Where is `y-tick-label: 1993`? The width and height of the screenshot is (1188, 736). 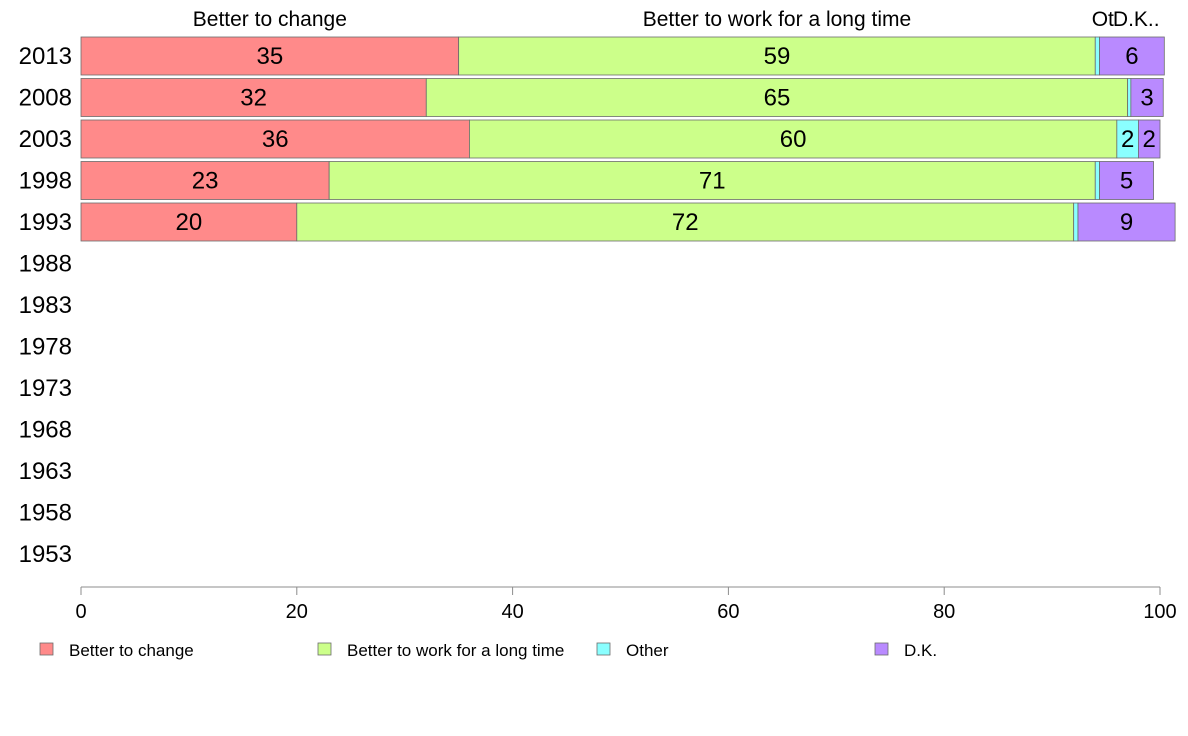
y-tick-label: 1993 is located at coordinates (45, 222).